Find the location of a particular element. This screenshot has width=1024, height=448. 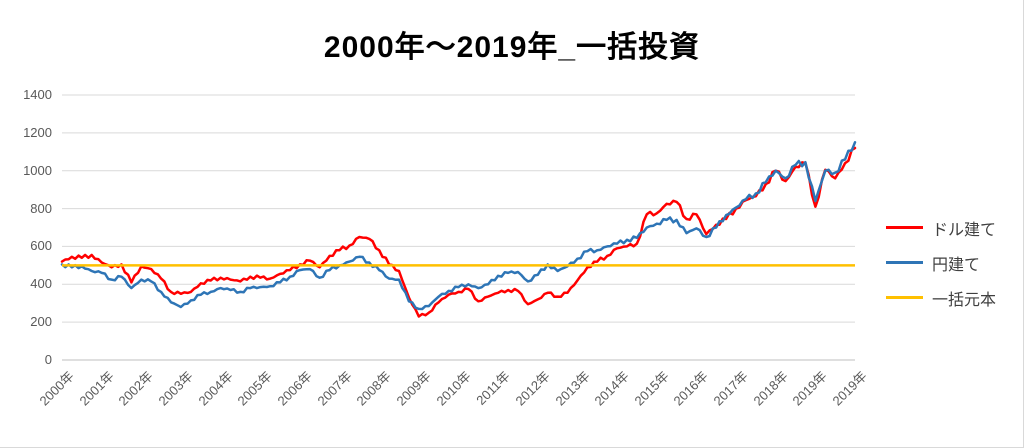

legend-label: ドル建て is located at coordinates (964, 230).